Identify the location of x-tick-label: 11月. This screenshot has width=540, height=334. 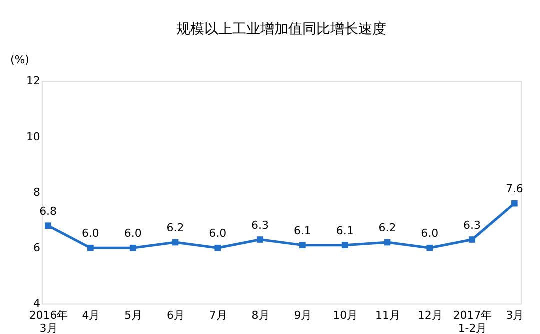
(387, 315).